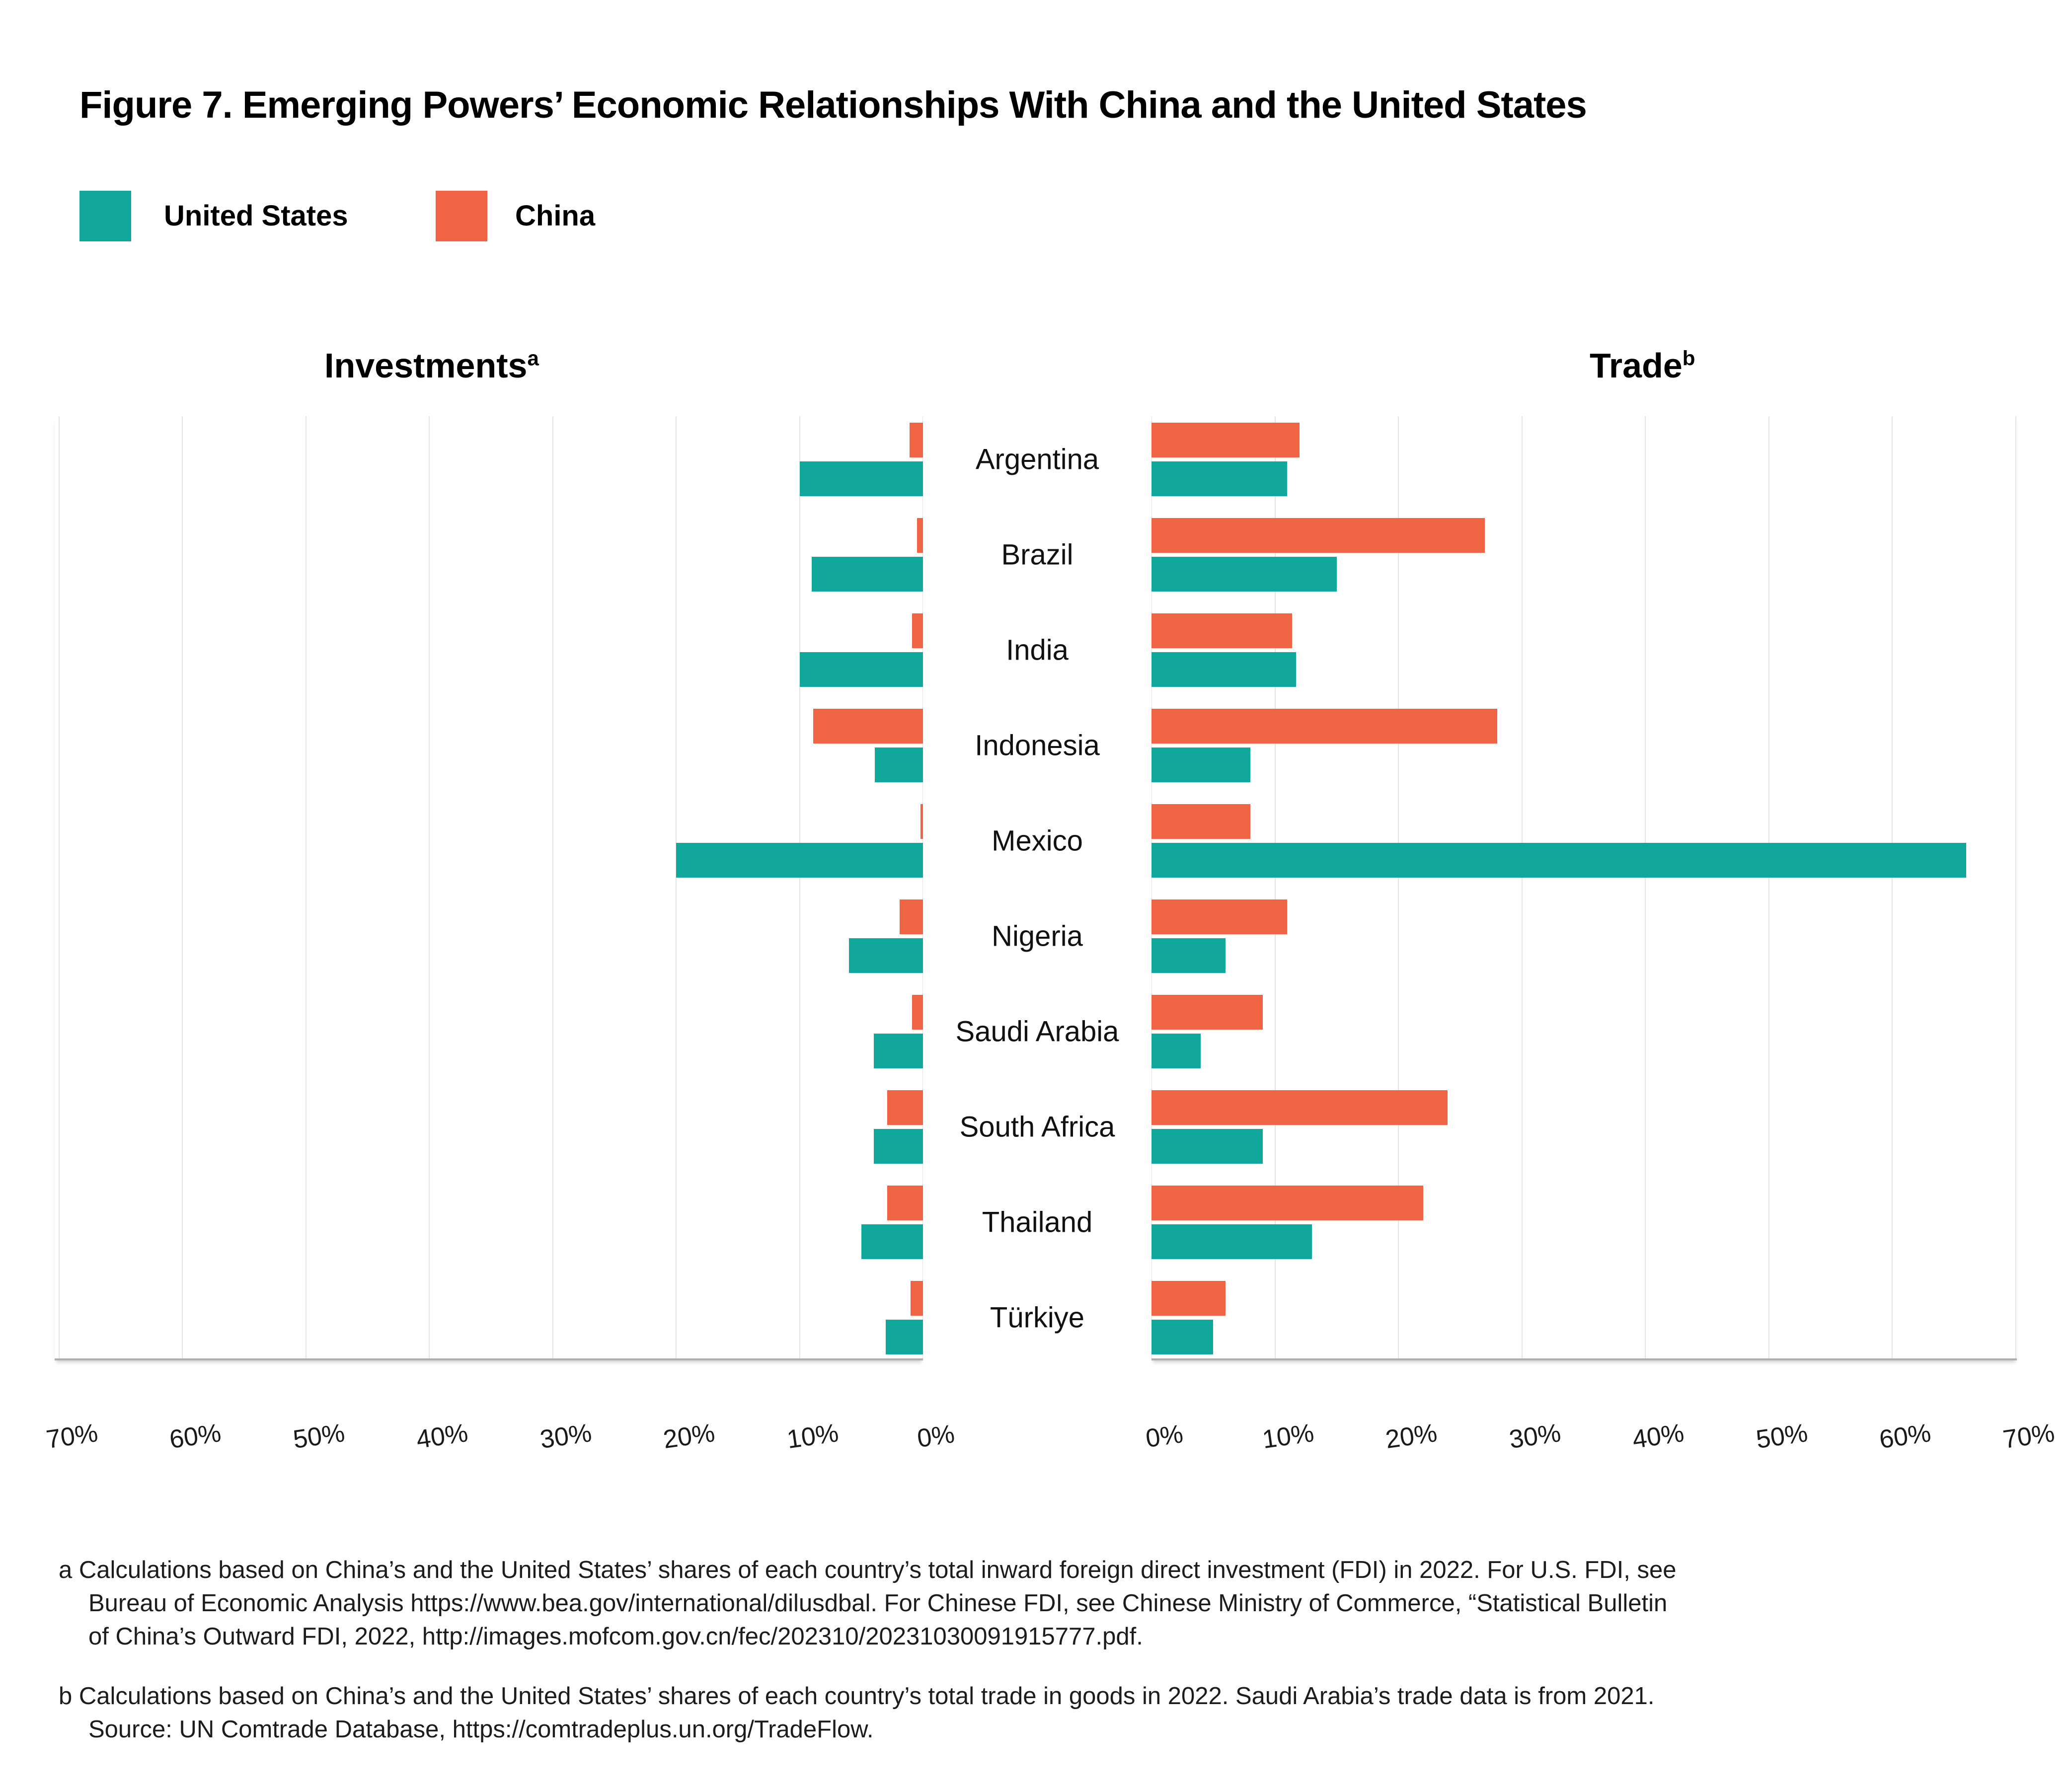 The width and height of the screenshot is (2070, 1792). Describe the element at coordinates (1207, 1146) in the screenshot. I see `bar-trade-south-africa-united-states` at that location.